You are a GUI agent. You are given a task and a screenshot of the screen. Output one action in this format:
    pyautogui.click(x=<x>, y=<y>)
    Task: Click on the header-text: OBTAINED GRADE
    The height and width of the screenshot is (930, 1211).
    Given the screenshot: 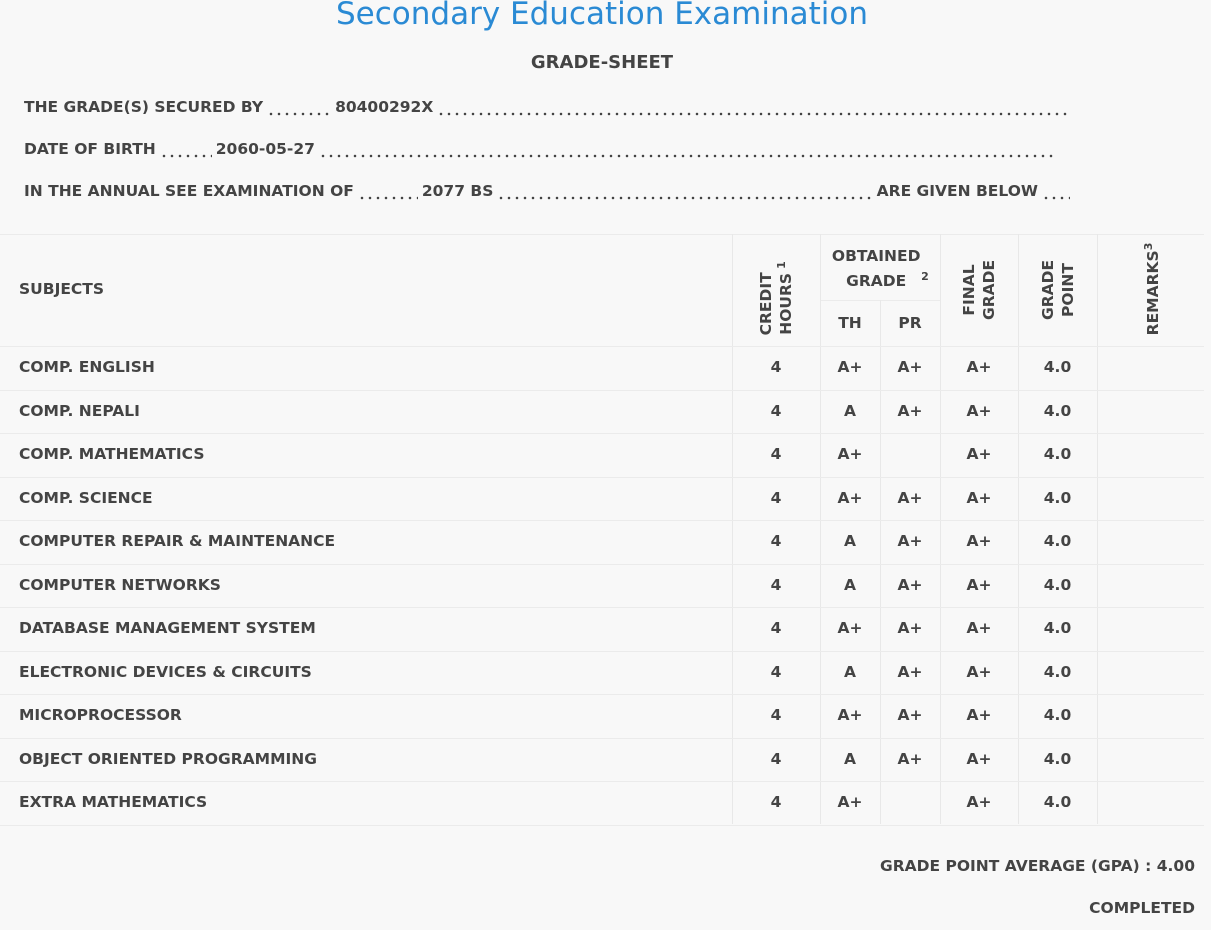 What is the action you would take?
    pyautogui.click(x=876, y=268)
    